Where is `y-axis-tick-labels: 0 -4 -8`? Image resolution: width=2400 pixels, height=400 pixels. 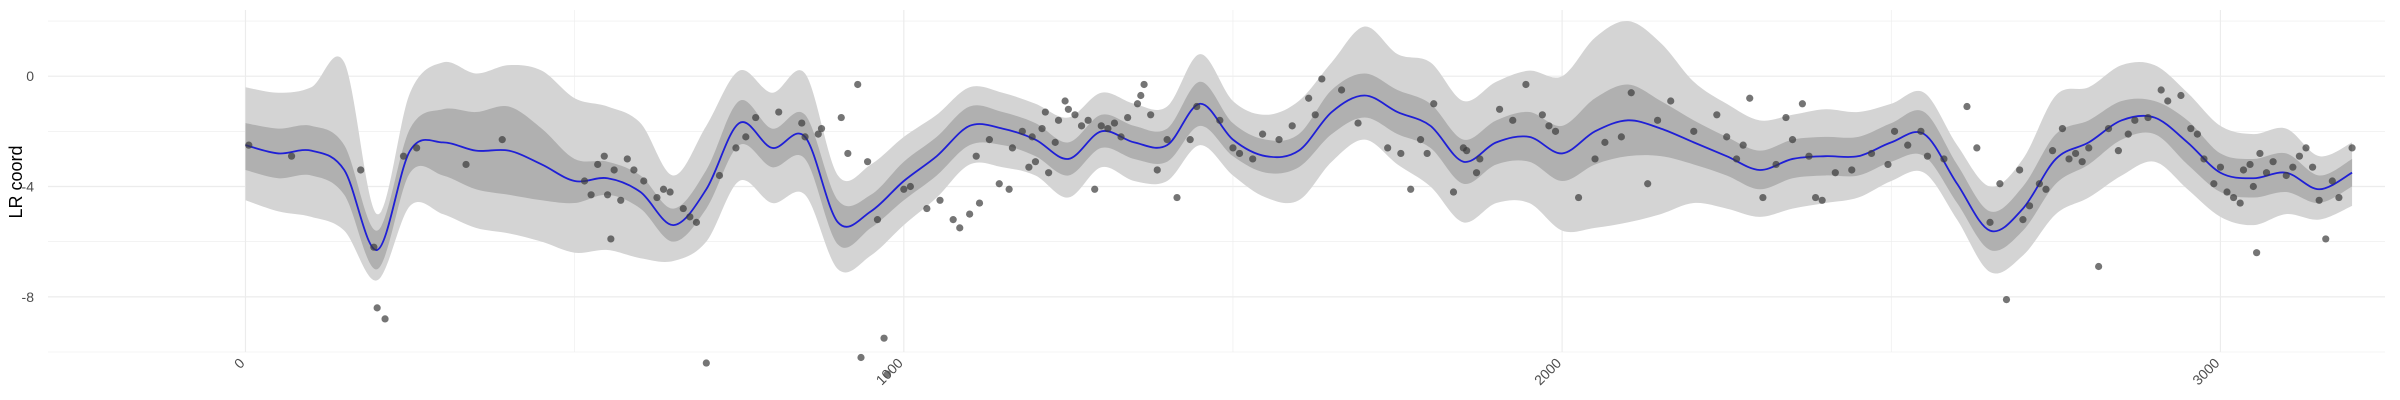 y-axis-tick-labels: 0 -4 -8 is located at coordinates (28, 186).